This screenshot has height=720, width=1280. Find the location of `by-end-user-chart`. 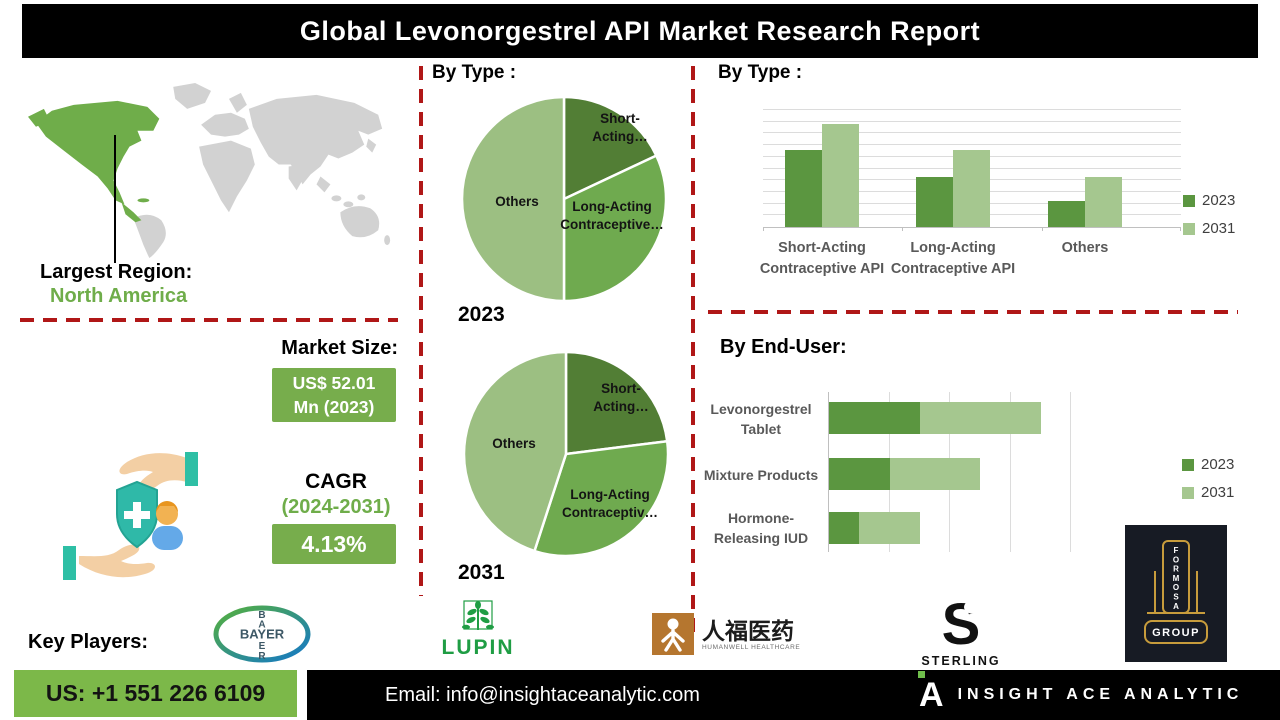

by-end-user-chart is located at coordinates (949, 472).